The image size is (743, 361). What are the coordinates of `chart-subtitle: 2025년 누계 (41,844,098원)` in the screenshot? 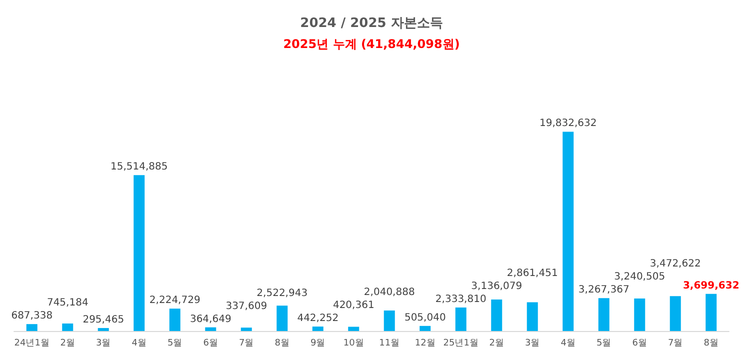 It's located at (371, 44).